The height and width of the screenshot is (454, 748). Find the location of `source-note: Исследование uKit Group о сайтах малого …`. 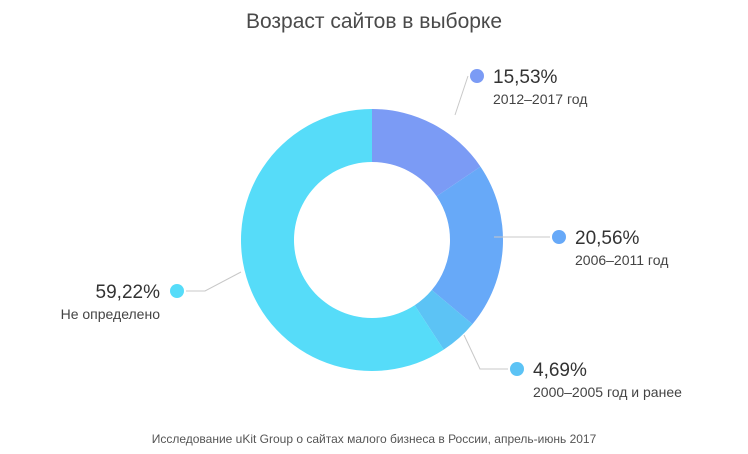

source-note: Исследование uKit Group о сайтах малого … is located at coordinates (374, 439).